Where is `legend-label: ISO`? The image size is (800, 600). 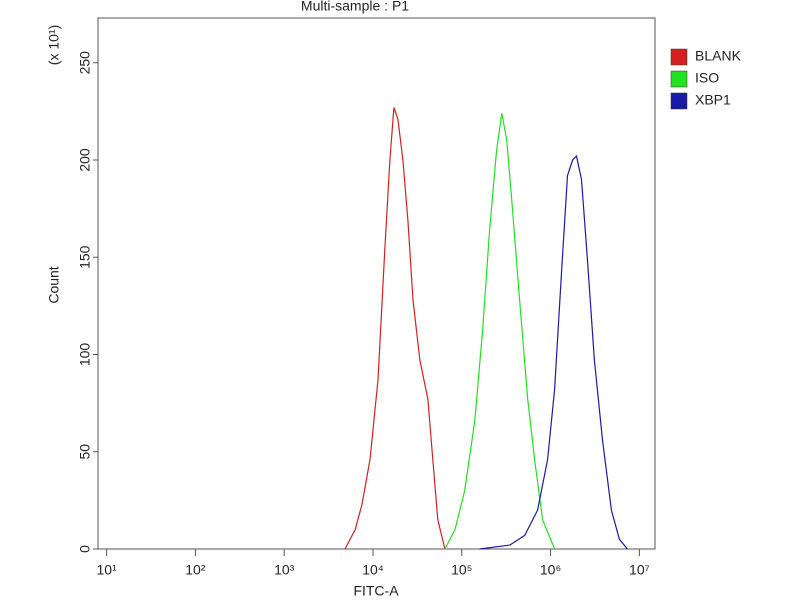 legend-label: ISO is located at coordinates (707, 78).